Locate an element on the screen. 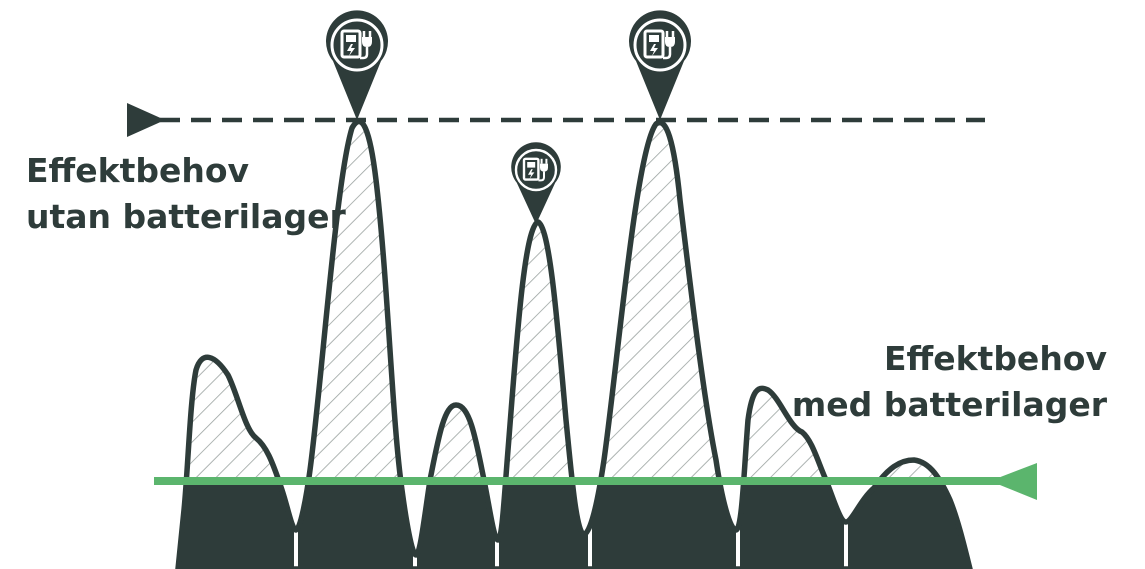 The height and width of the screenshot is (569, 1145). label-without-battery-line-2: utan batterilager is located at coordinates (186, 216).